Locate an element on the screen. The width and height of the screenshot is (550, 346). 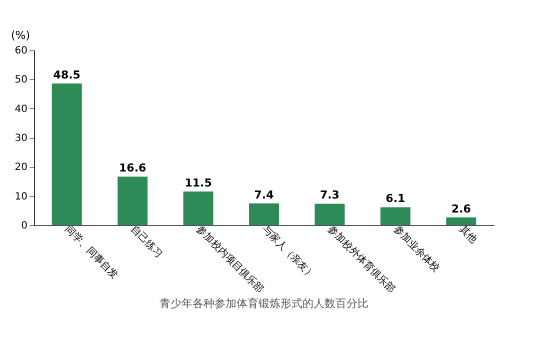
data-label: 11.5 is located at coordinates (198, 183).